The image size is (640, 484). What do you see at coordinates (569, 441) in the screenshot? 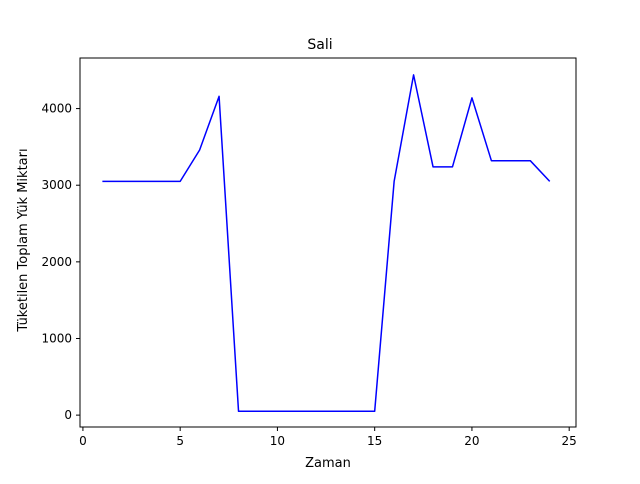
I see `x-tick-label: 25` at bounding box center [569, 441].